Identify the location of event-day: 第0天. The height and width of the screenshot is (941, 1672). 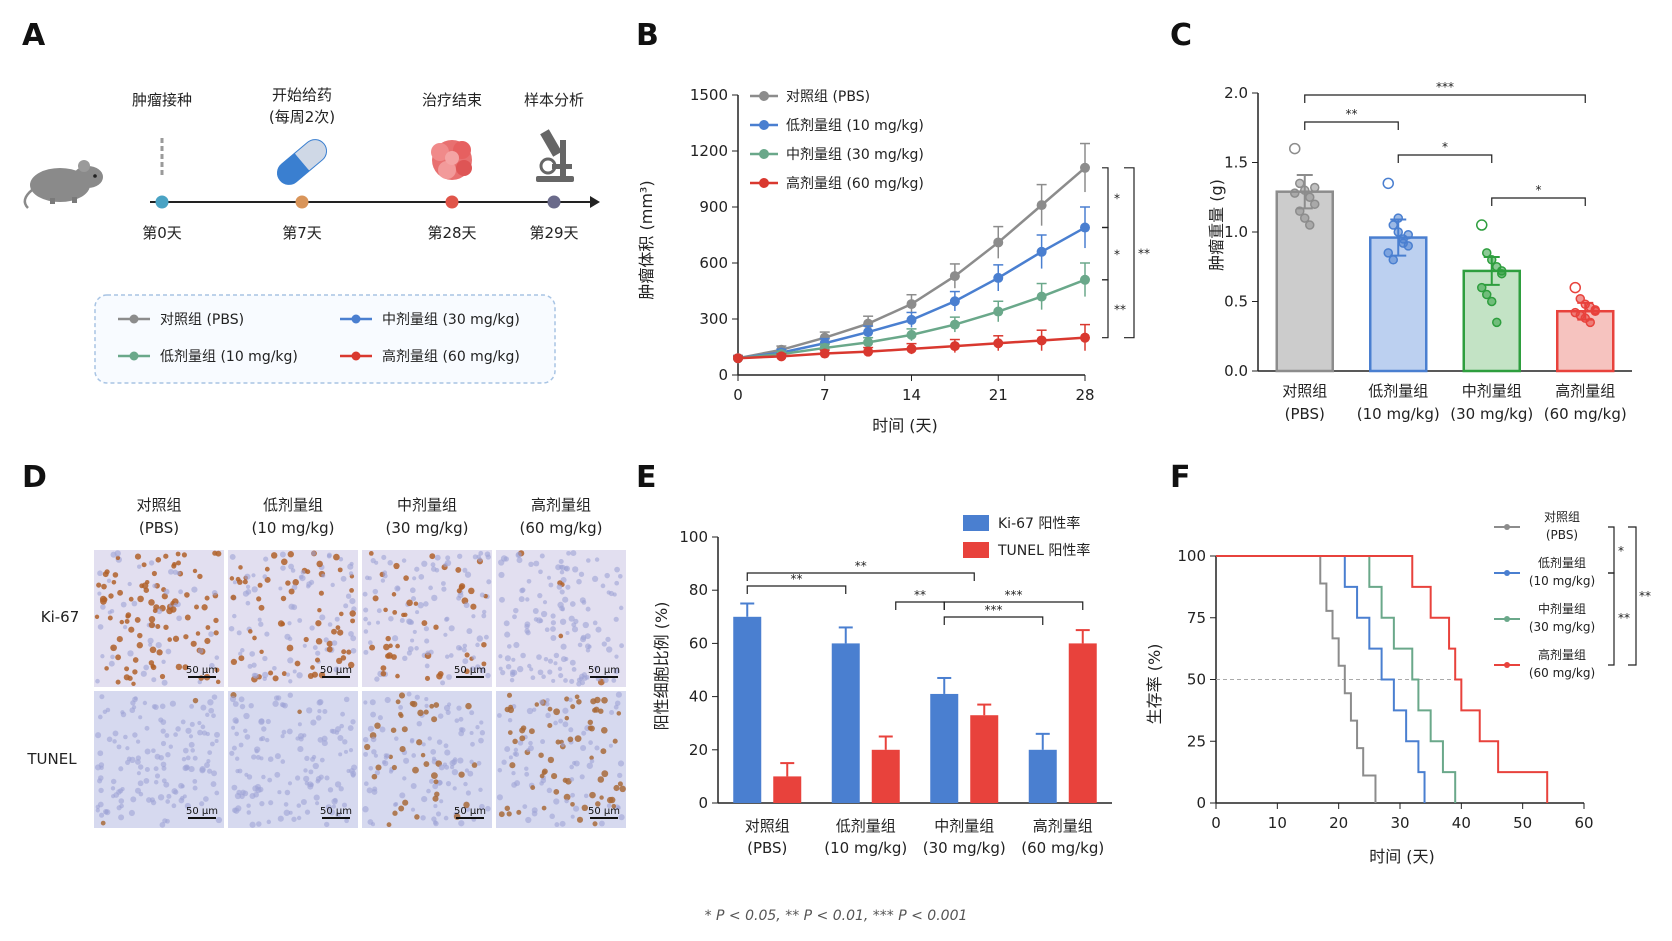
(162, 233).